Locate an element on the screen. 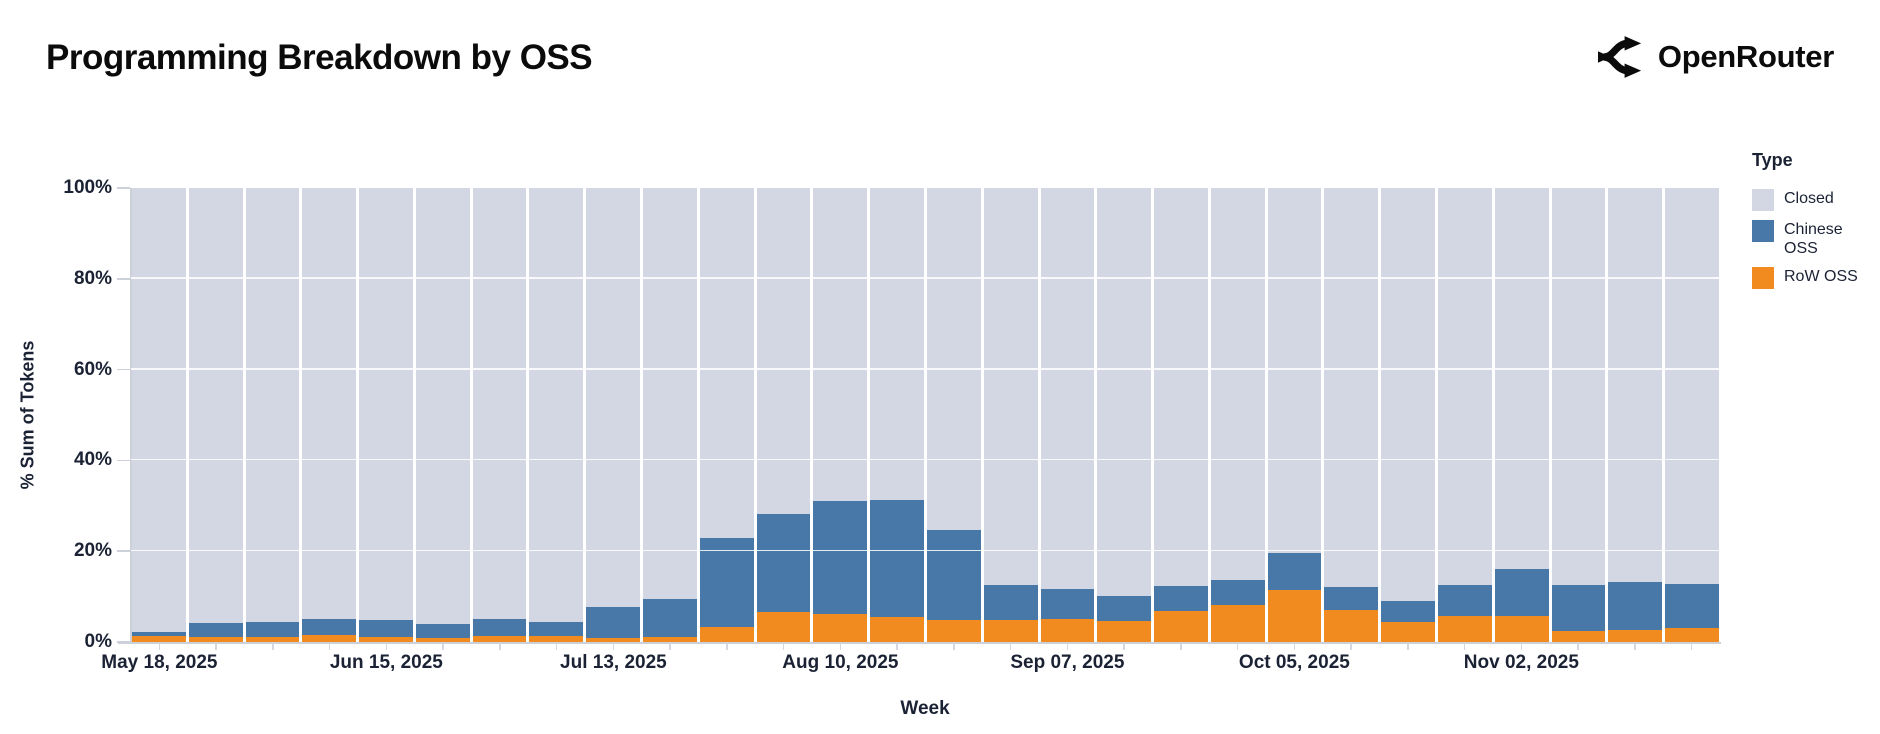  bar-jul-06-2025 is located at coordinates (556, 415).